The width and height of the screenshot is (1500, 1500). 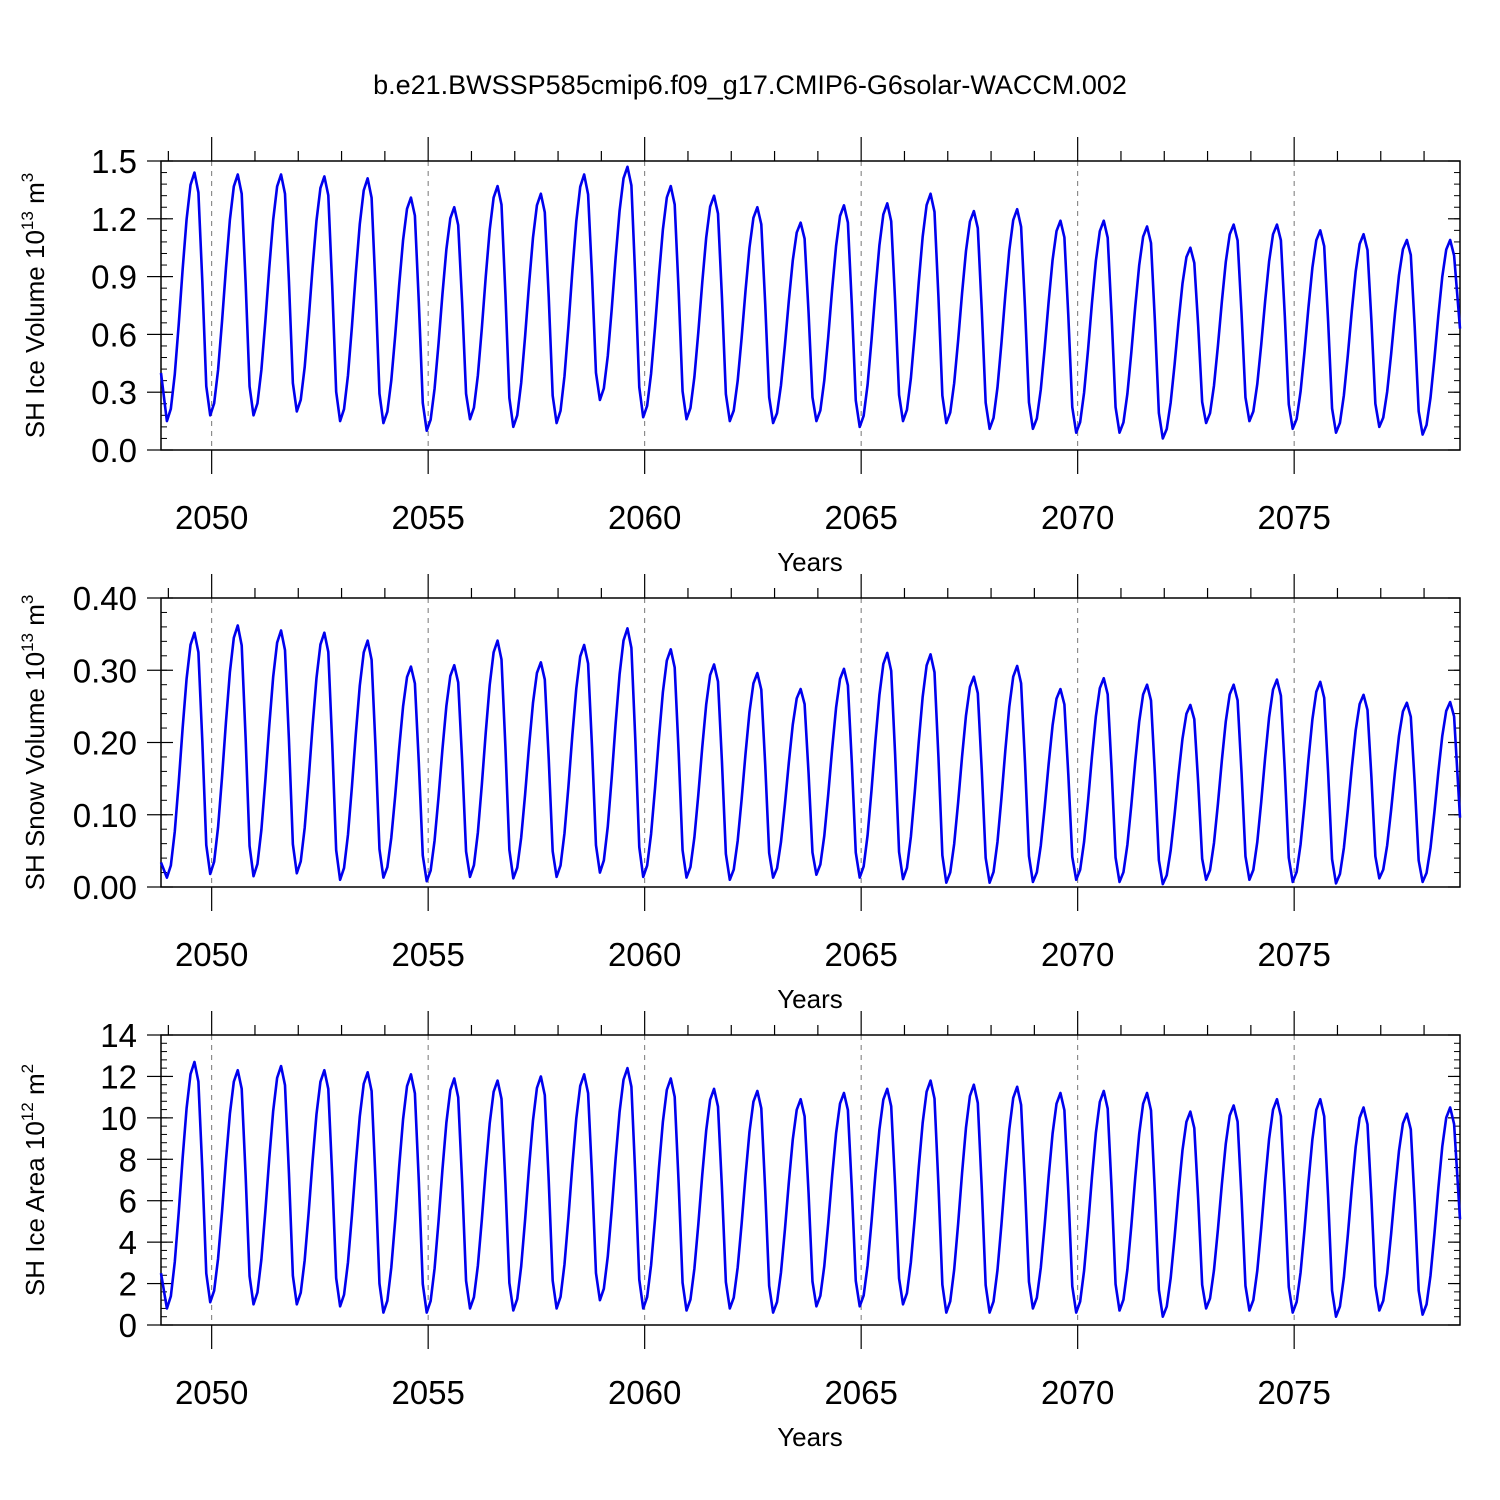 What do you see at coordinates (105, 743) in the screenshot?
I see `y-tick-label: 0.20` at bounding box center [105, 743].